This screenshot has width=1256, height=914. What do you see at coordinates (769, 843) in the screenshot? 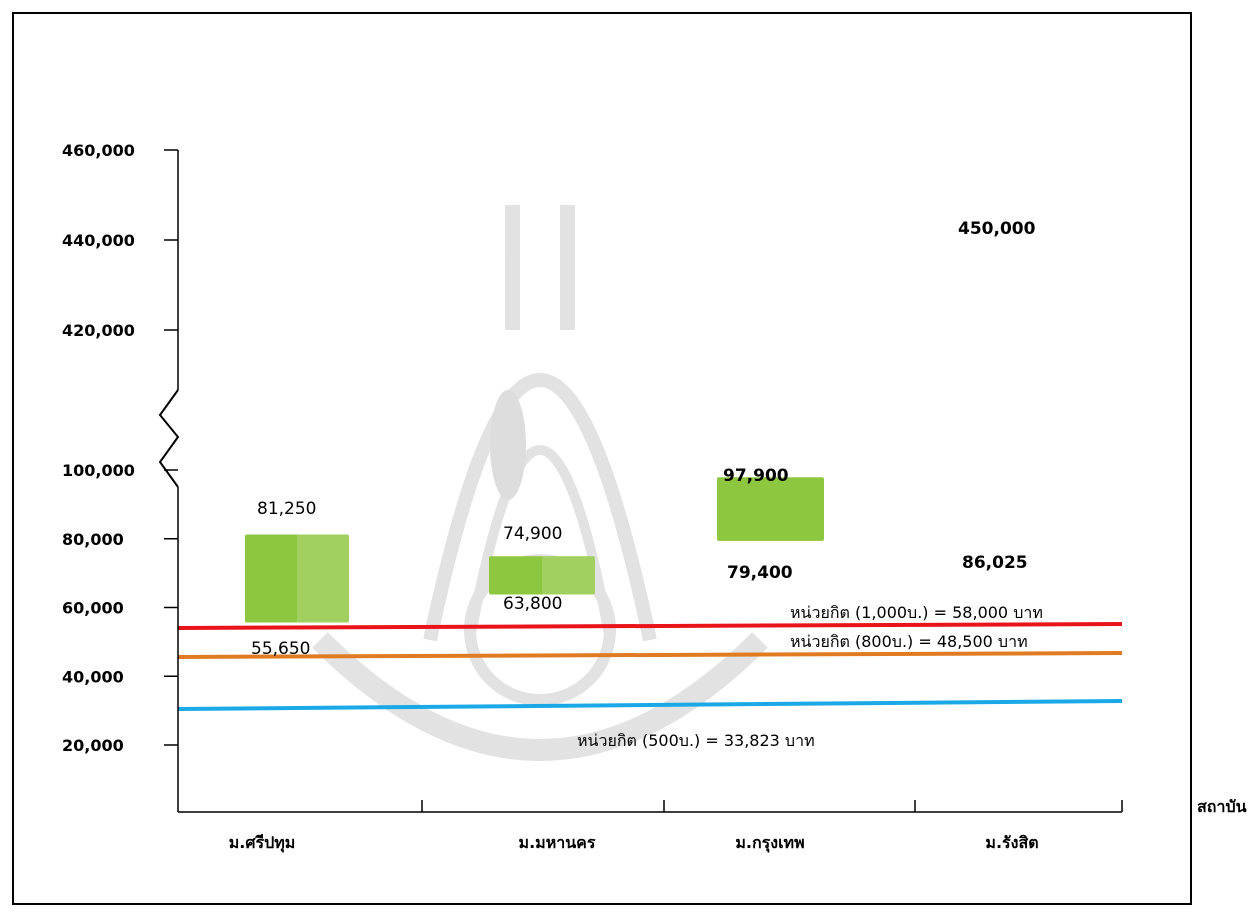
I see `x-category-label-3: ม.กรุงเทพ` at bounding box center [769, 843].